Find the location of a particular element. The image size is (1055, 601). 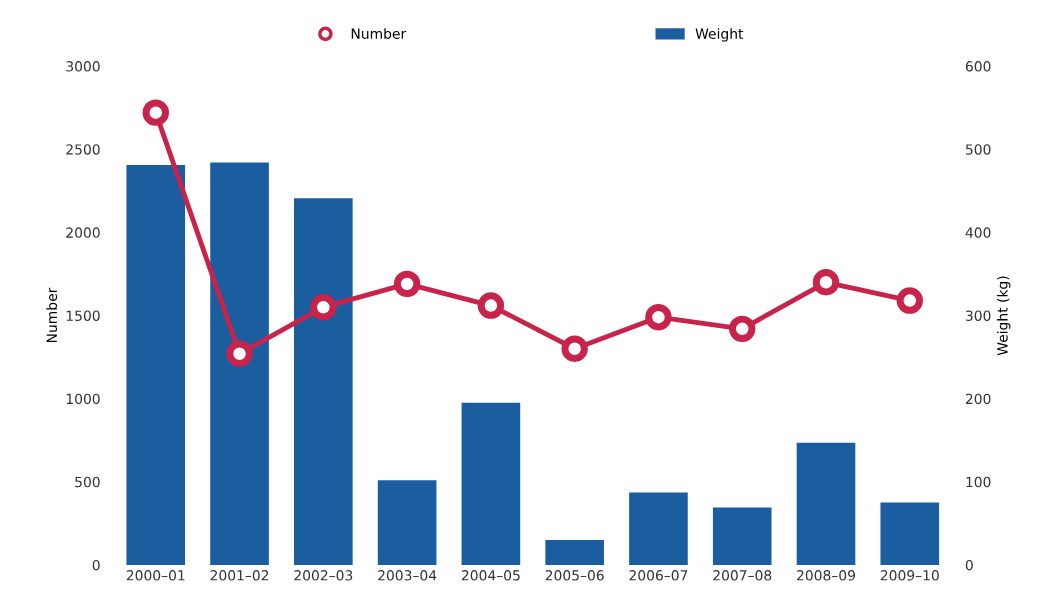

legend-label: Weight is located at coordinates (719, 35).